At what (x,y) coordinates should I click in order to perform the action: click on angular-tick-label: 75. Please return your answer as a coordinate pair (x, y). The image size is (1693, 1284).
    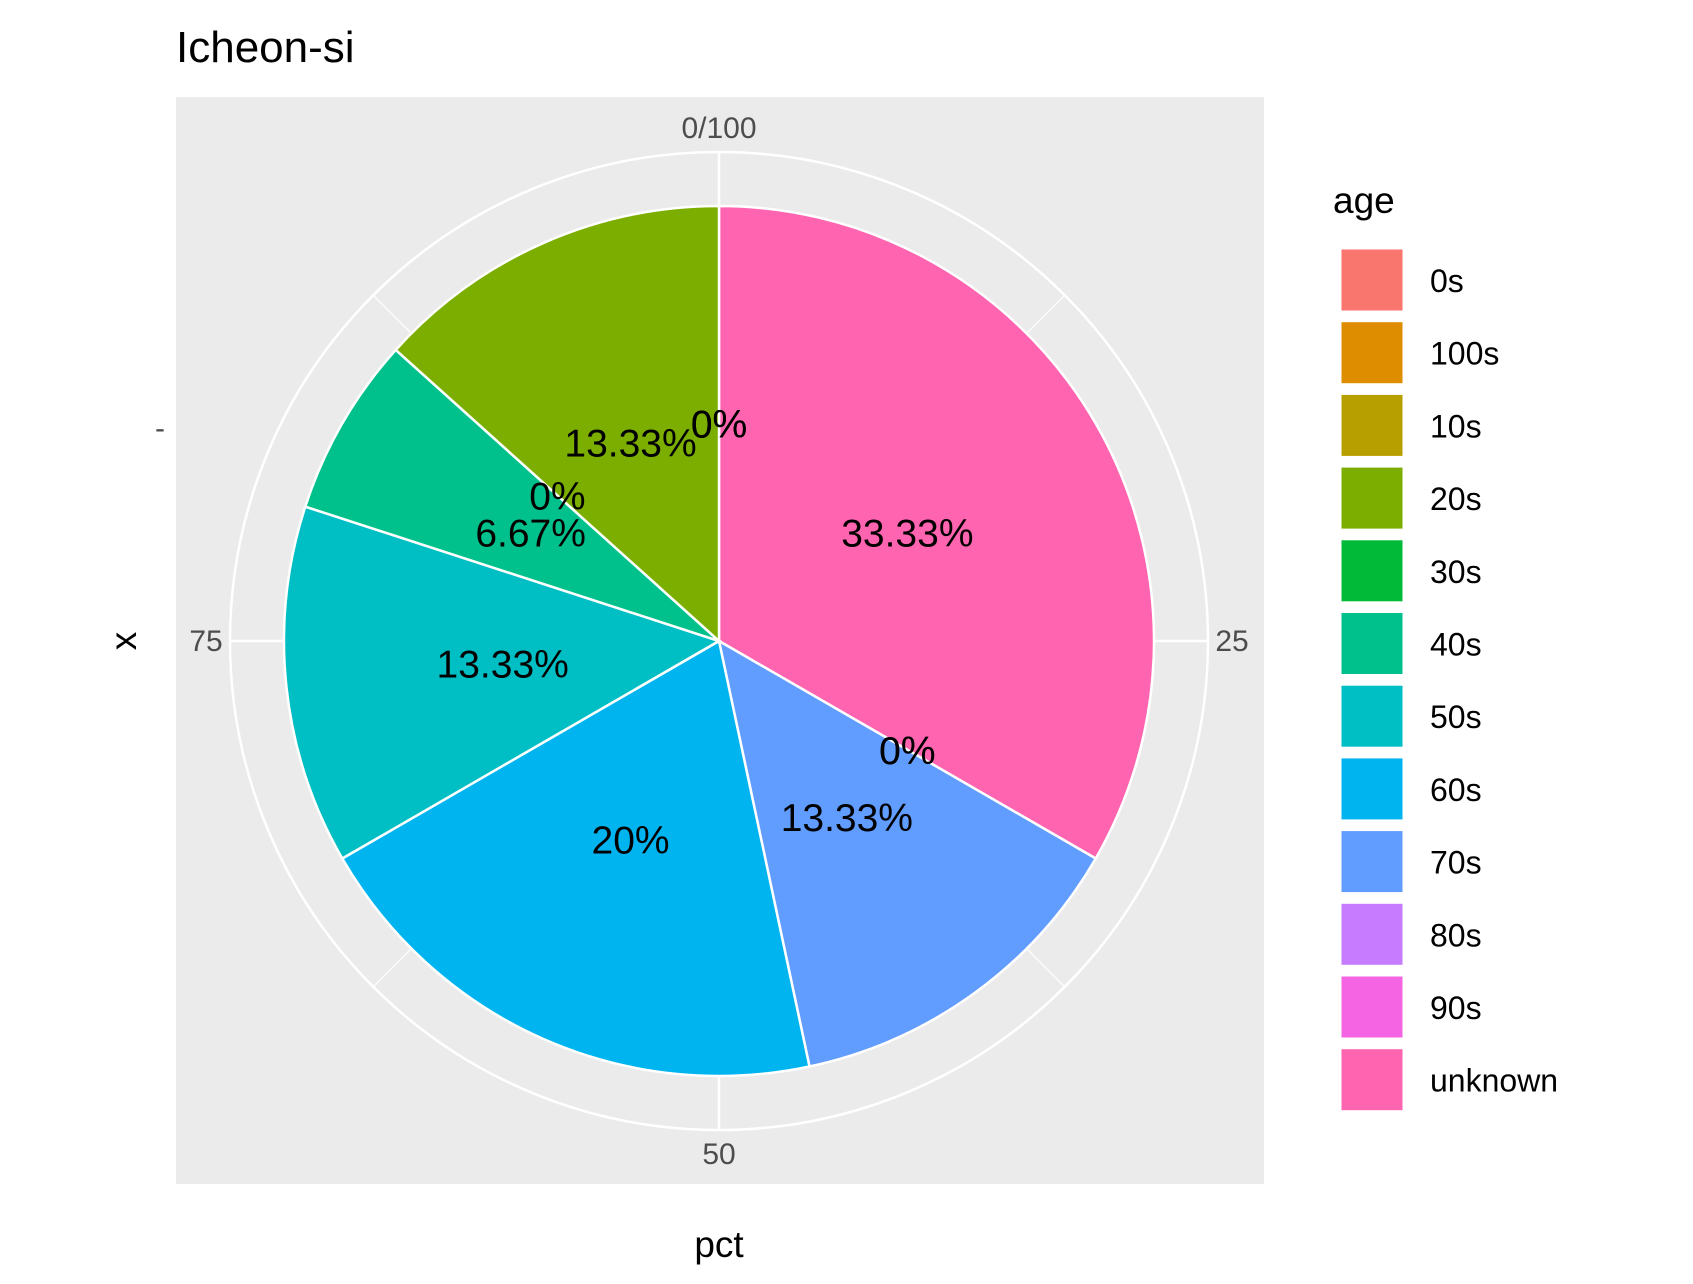
    Looking at the image, I should click on (205, 641).